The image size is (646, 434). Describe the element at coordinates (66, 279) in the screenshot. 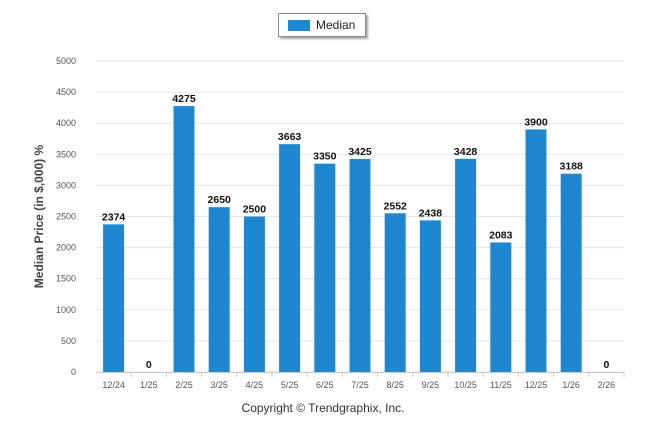

I see `y-tick-label: 1500` at that location.